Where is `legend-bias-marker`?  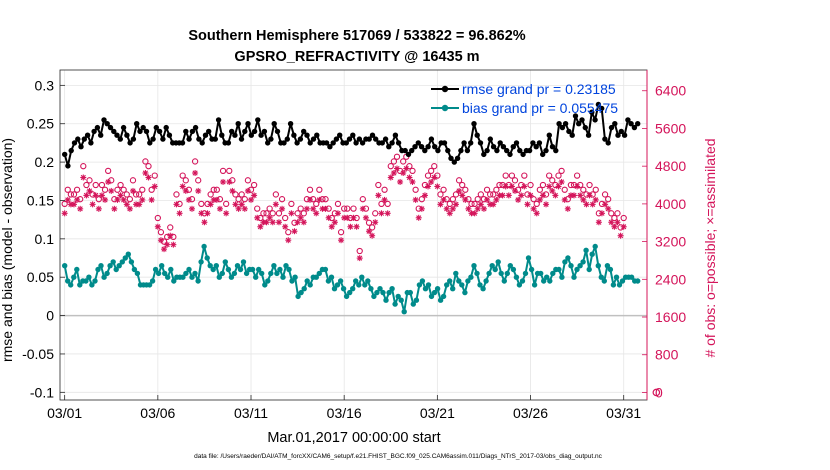 legend-bias-marker is located at coordinates (445, 108).